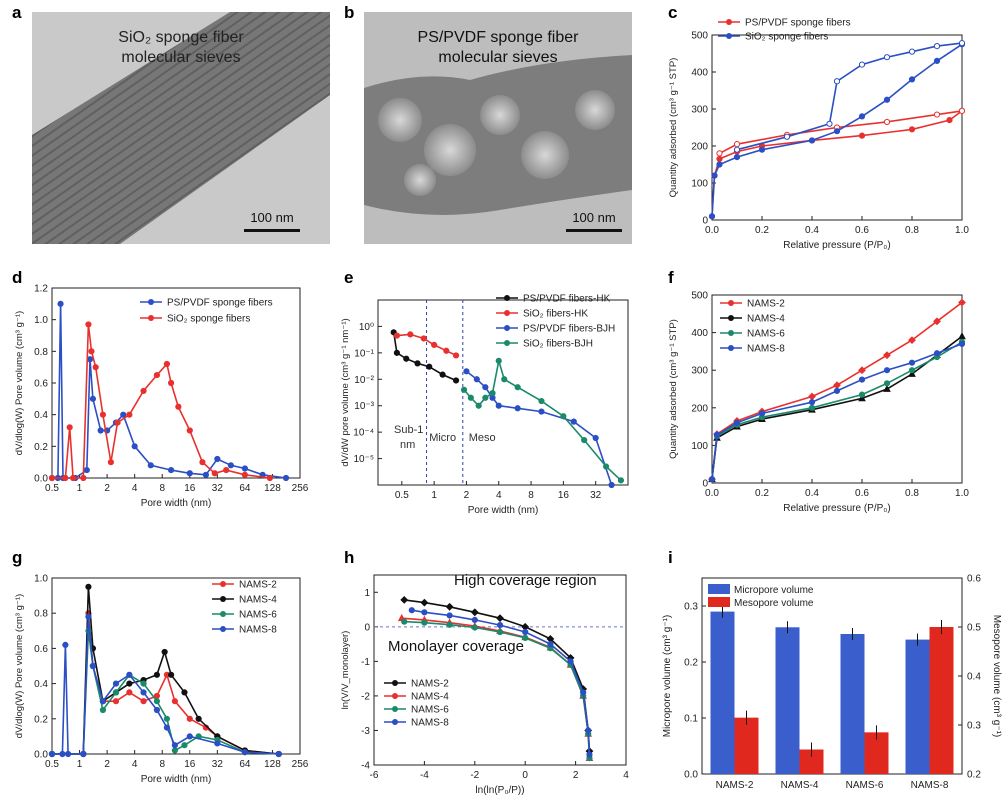  I want to click on legend-marker-h, so click(395, 709).